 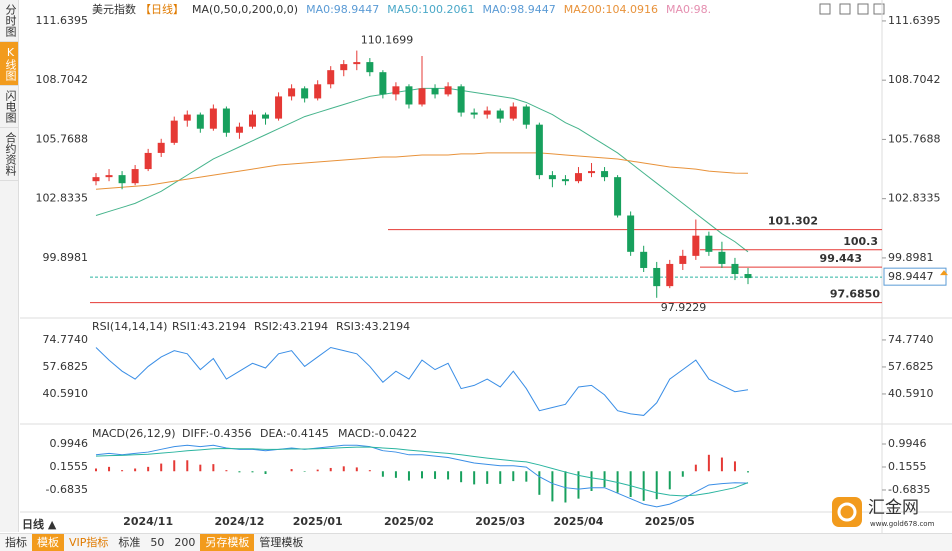 What do you see at coordinates (911, 366) in the screenshot?
I see `y-tick-label: 57.6825` at bounding box center [911, 366].